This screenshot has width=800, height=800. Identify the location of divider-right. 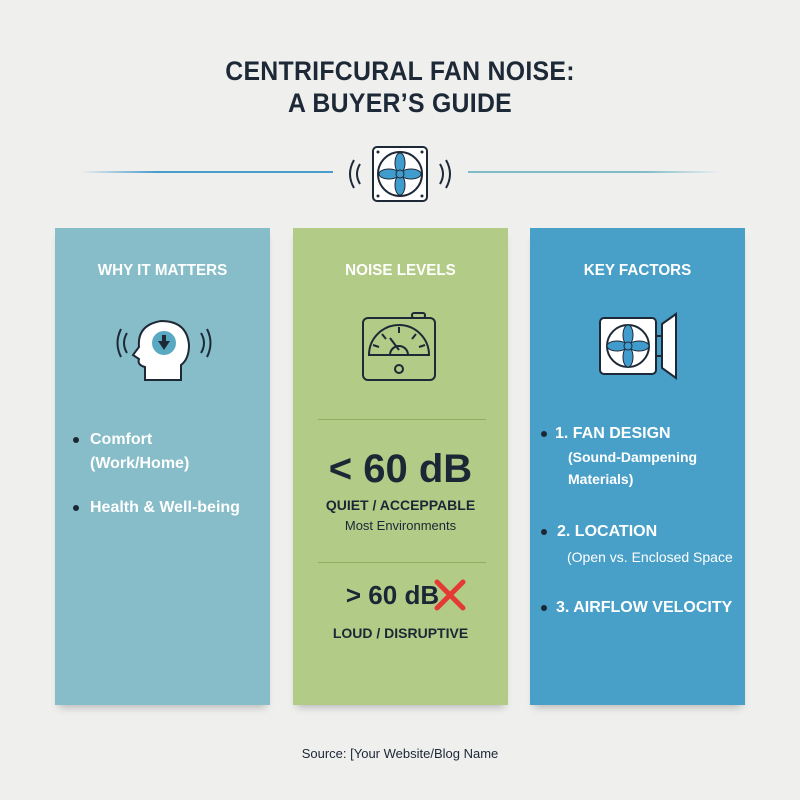
(594, 172).